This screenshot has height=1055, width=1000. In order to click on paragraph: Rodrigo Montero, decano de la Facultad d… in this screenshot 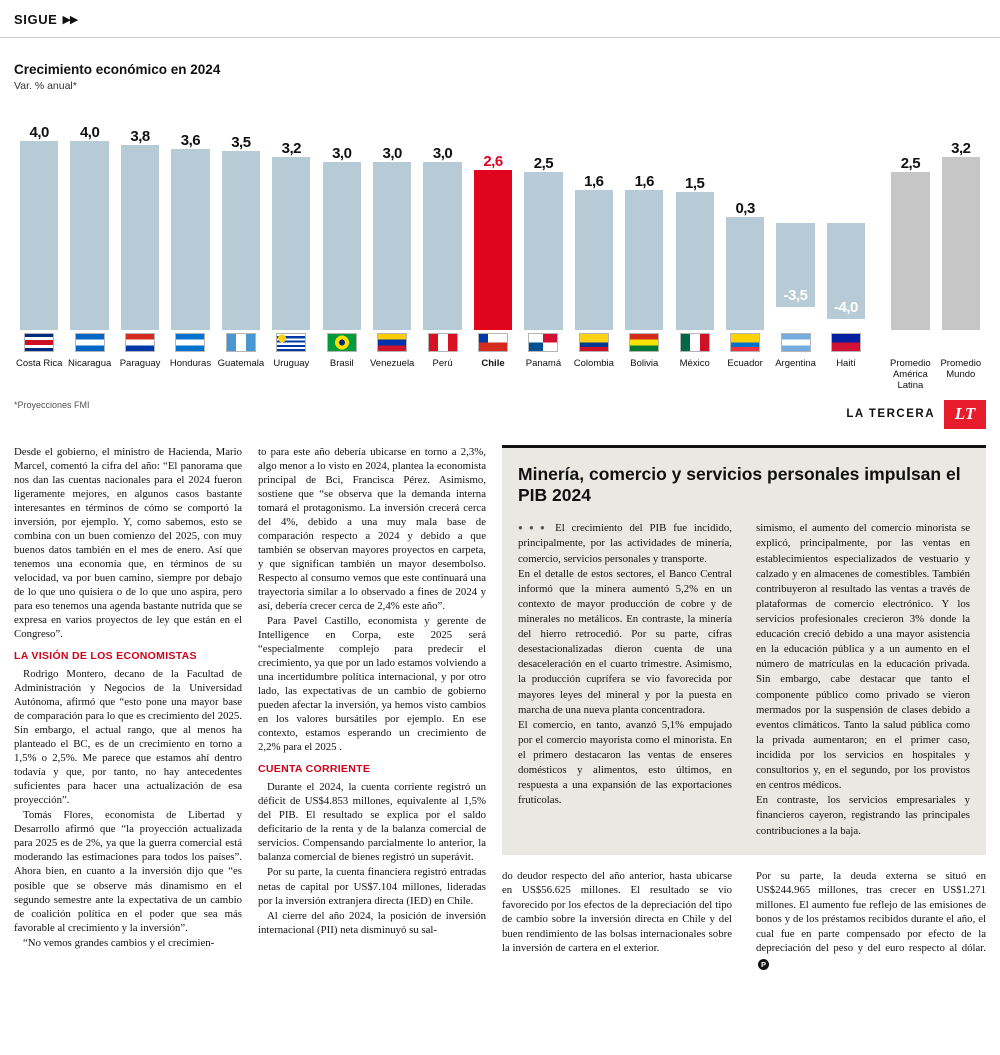, I will do `click(128, 737)`.